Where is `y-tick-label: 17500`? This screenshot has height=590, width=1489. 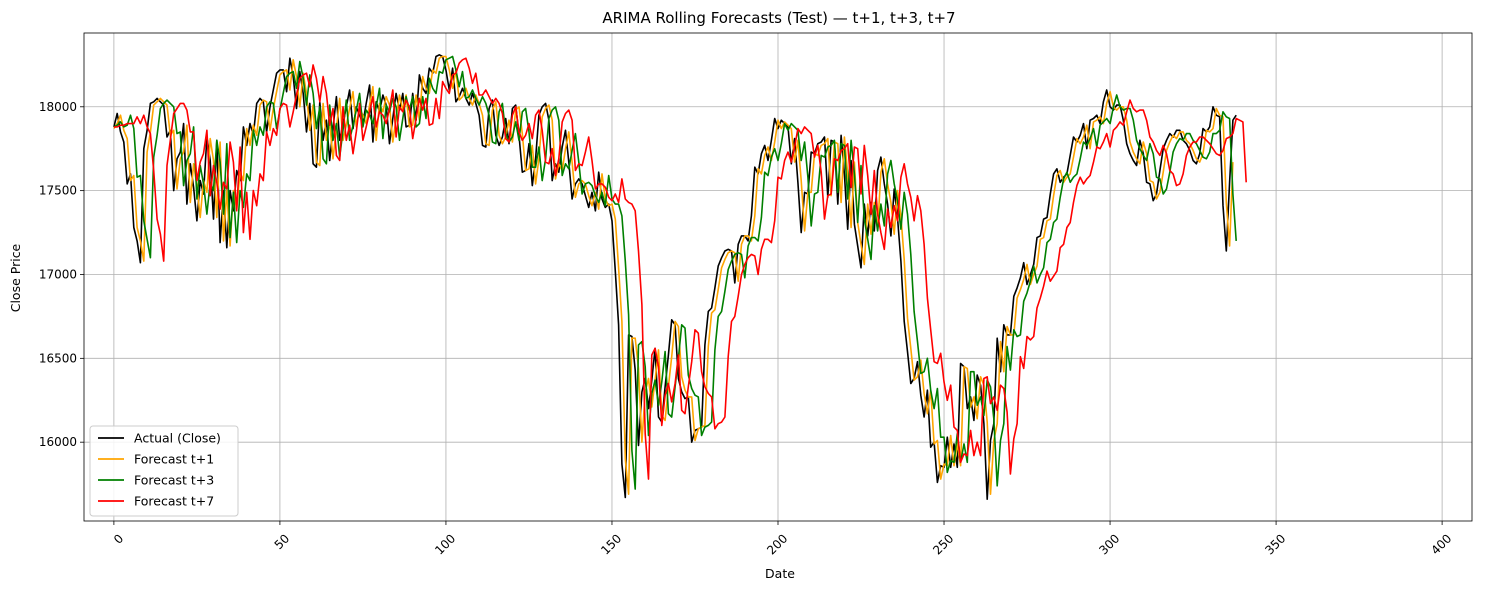
y-tick-label: 17500 is located at coordinates (58, 191).